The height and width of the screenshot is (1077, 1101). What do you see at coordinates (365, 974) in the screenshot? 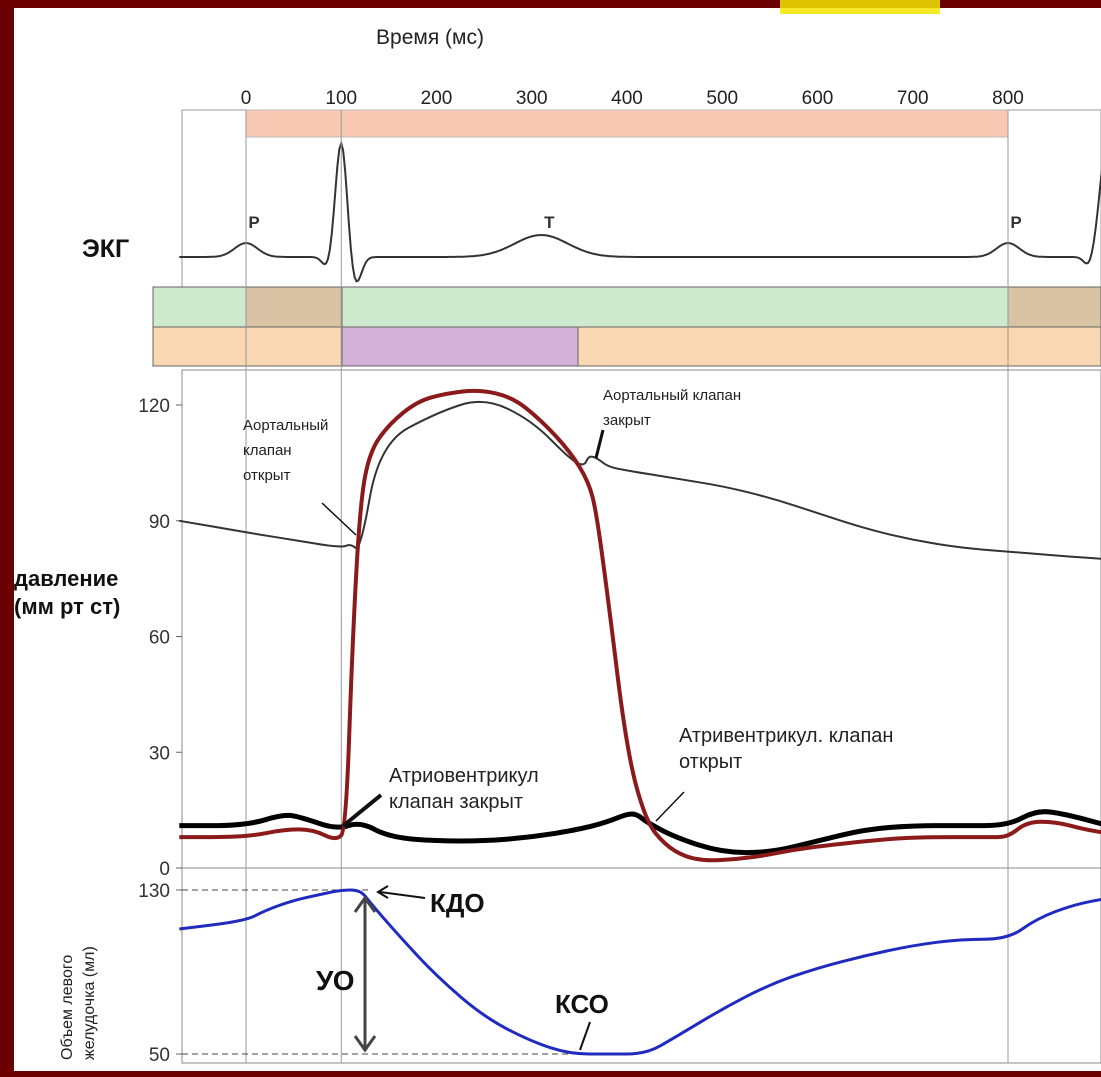
I see `stroke-volume-arrow` at bounding box center [365, 974].